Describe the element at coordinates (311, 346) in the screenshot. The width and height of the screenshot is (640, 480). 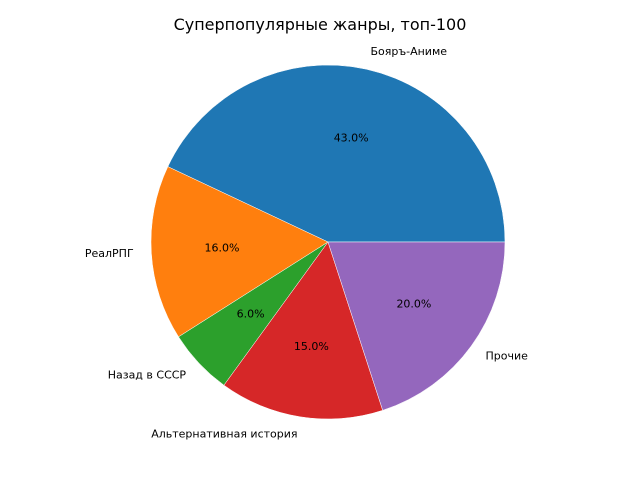
I see `slice-percent-label: 15.0%` at that location.